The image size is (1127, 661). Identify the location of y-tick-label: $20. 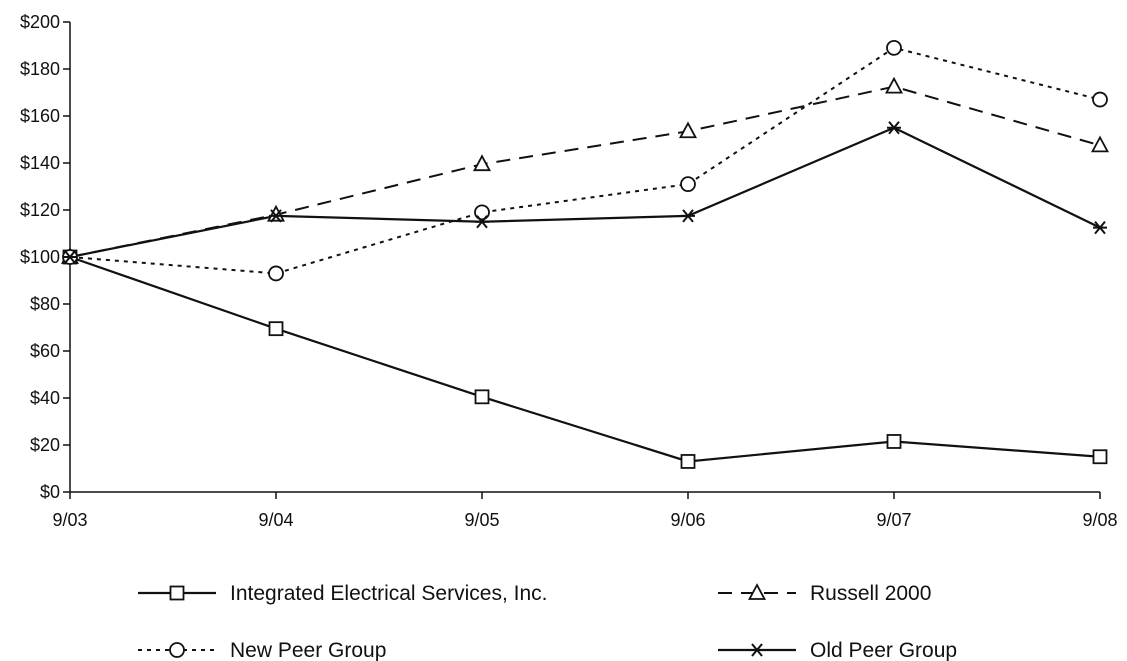
(45, 445).